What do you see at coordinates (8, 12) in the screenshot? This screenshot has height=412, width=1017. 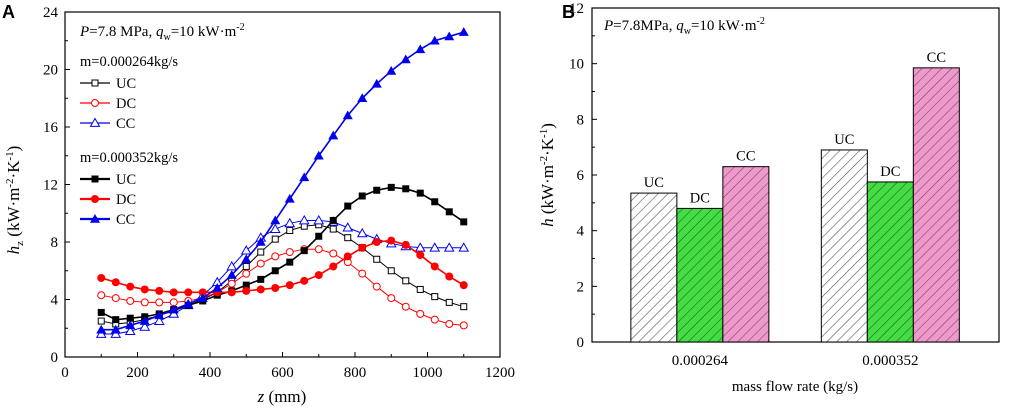 I see `panel-a-label: A` at bounding box center [8, 12].